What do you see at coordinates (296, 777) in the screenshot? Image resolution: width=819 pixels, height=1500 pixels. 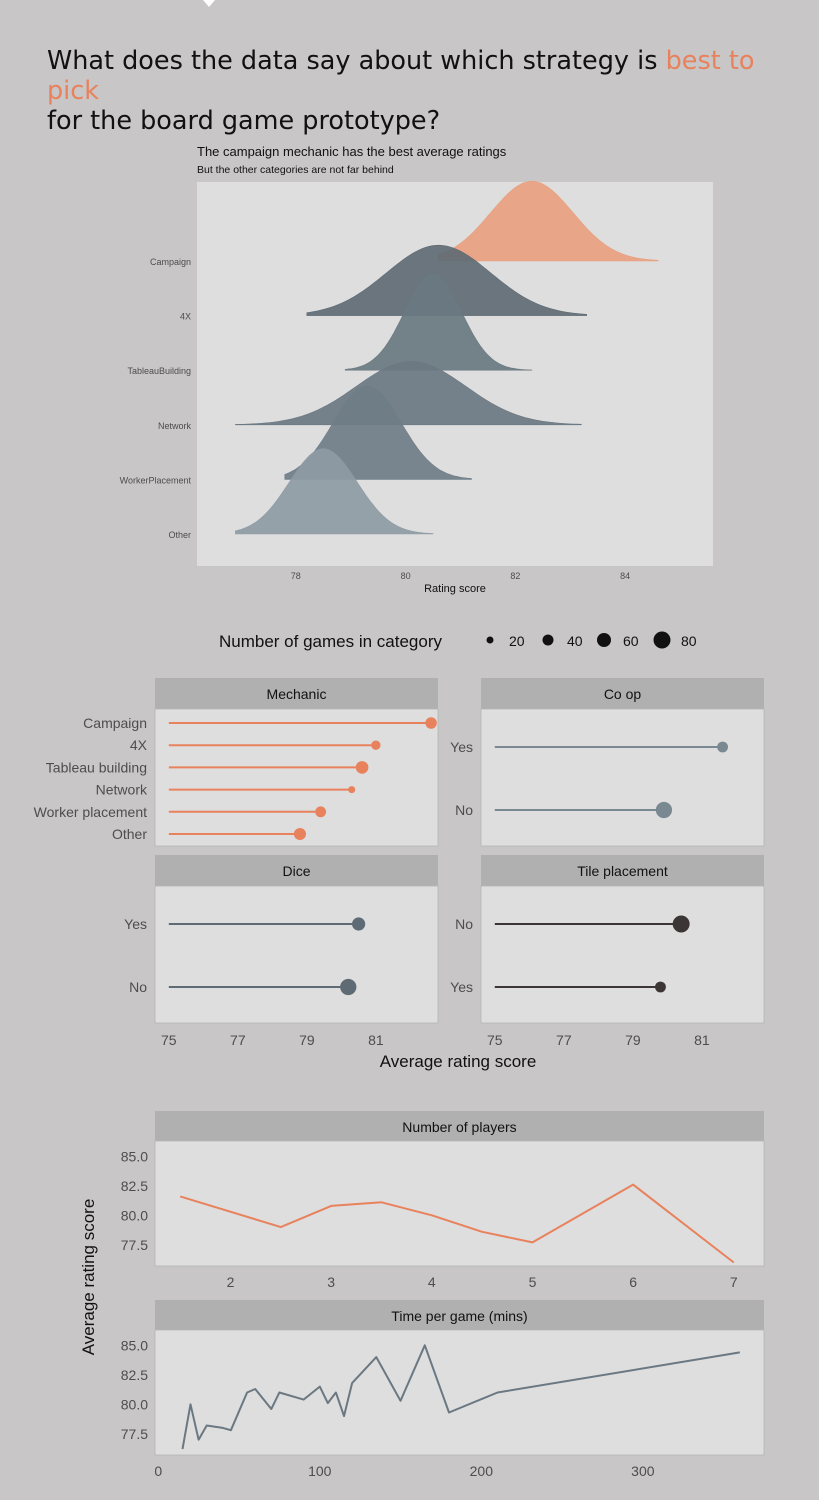 I see `facet-panel-mechanic` at bounding box center [296, 777].